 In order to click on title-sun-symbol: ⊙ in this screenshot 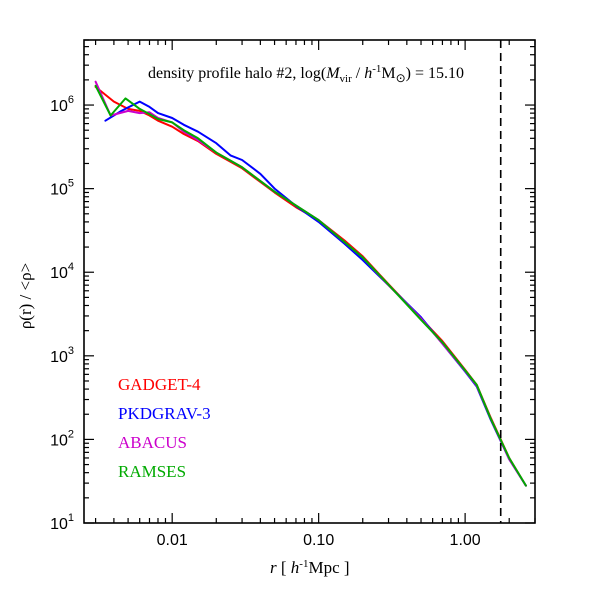, I will do `click(401, 78)`.